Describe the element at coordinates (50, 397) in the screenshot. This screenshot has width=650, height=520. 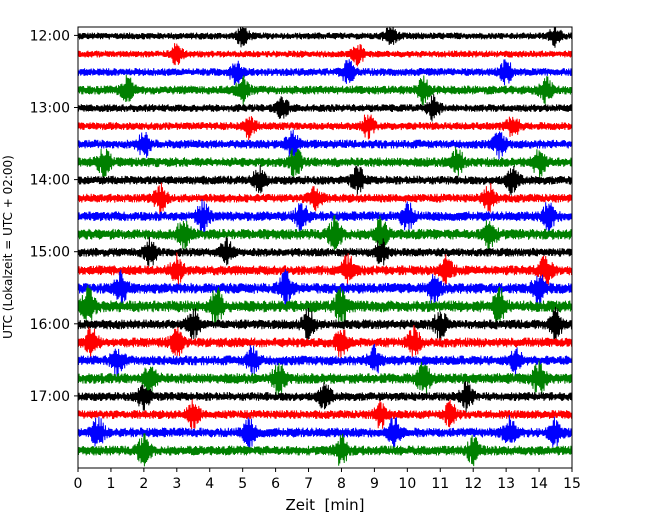
I see `y-tick-label: 17:00` at that location.